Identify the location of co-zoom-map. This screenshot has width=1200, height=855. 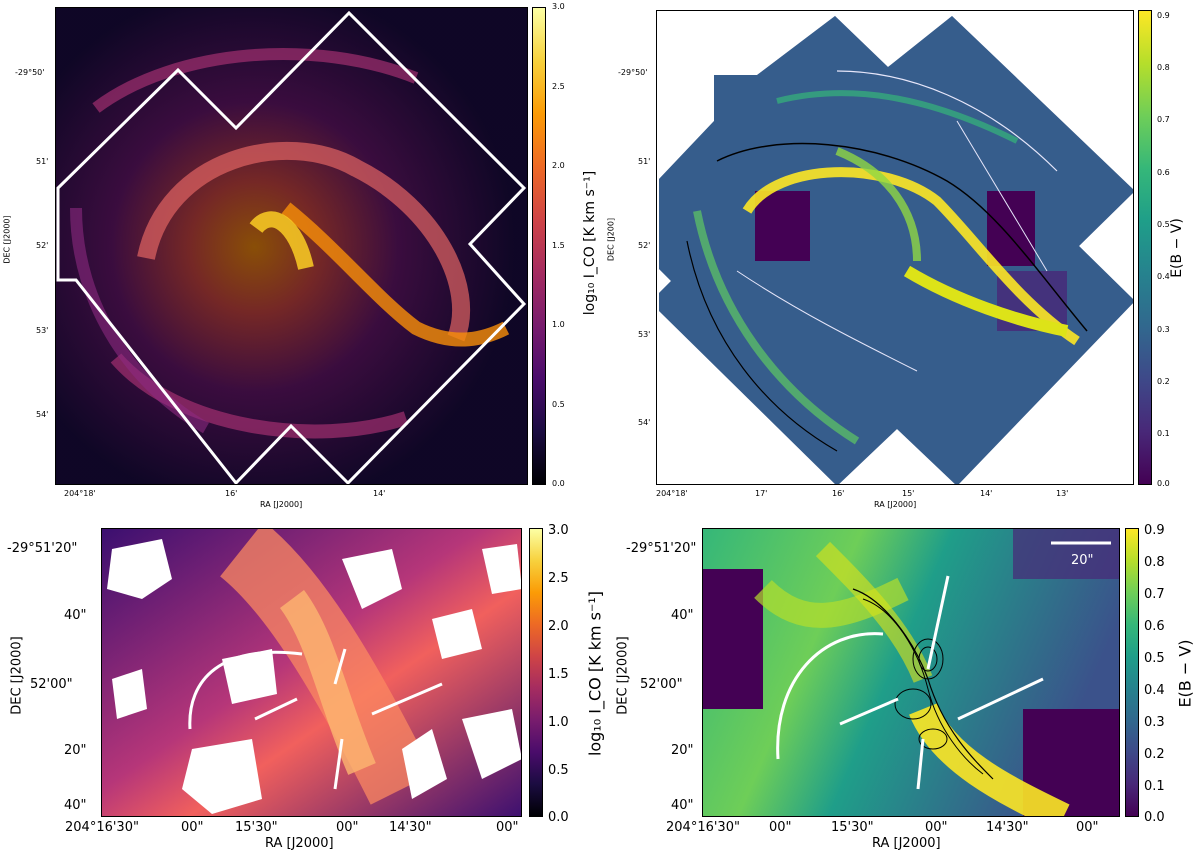
(311, 672).